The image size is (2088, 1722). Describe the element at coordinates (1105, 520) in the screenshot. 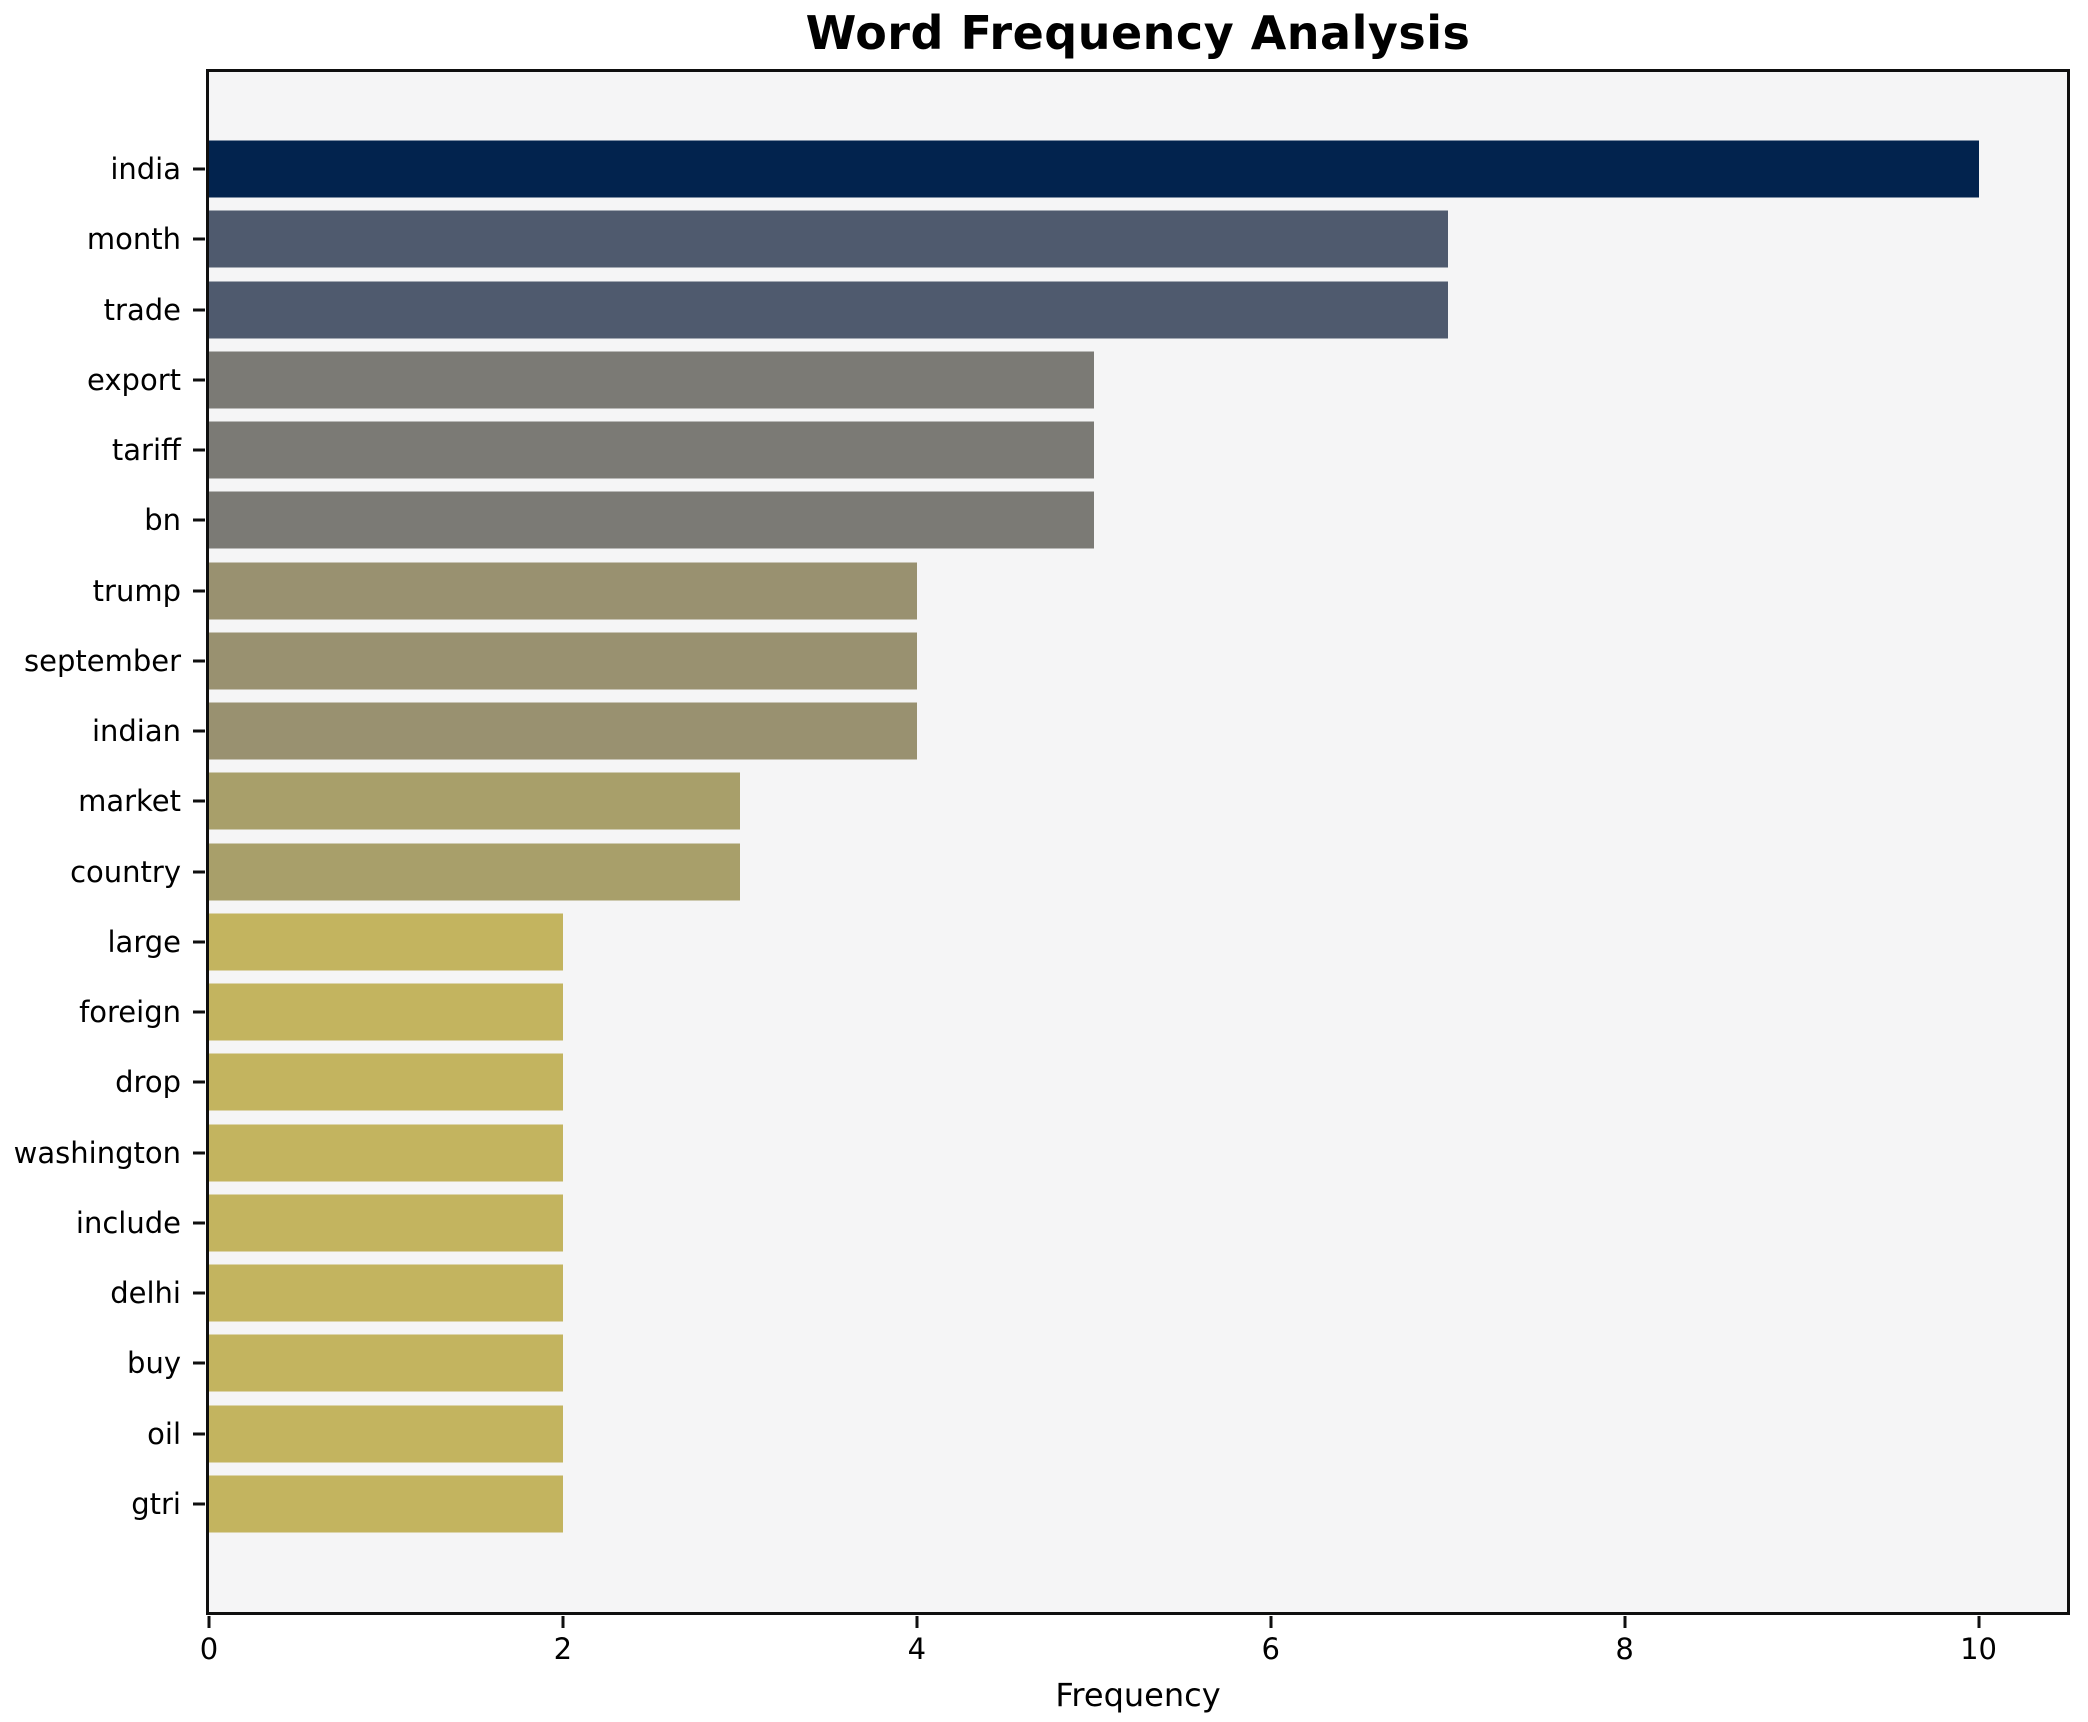

I see `bar-row: bn` at that location.